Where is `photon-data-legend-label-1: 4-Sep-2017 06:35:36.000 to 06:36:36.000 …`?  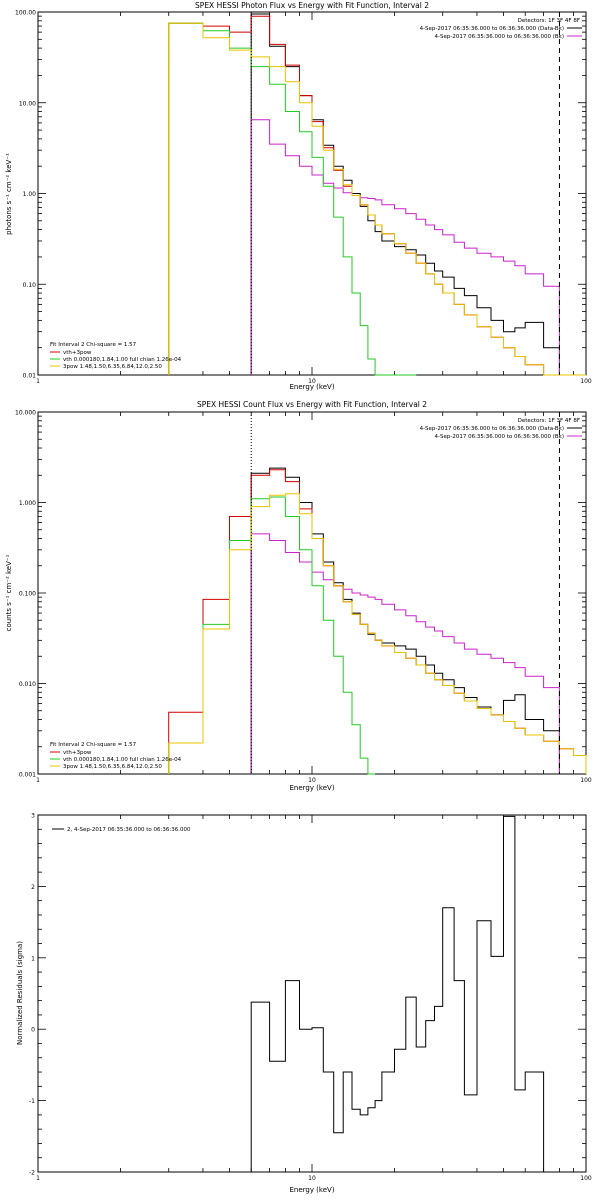 photon-data-legend-label-1: 4-Sep-2017 06:35:36.000 to 06:36:36.000 … is located at coordinates (492, 29).